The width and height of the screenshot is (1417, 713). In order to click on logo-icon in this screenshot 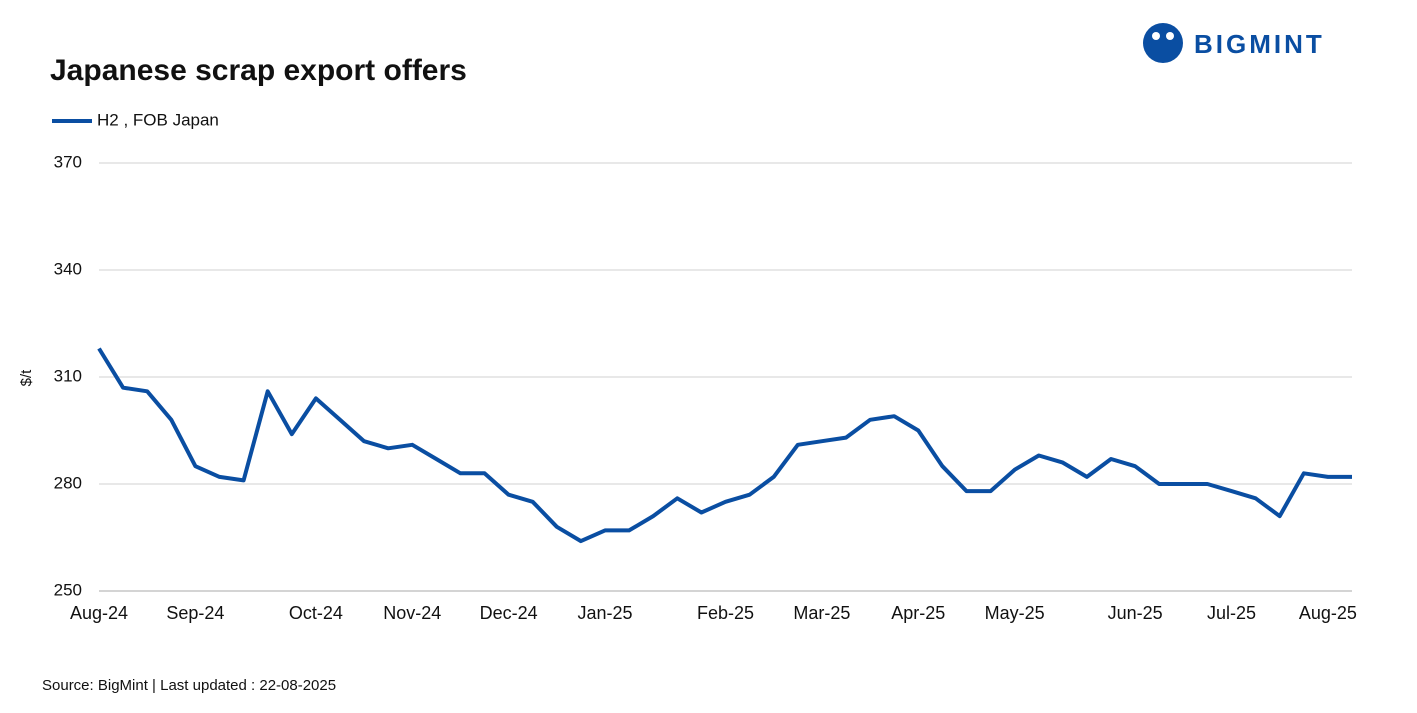, I will do `click(1163, 43)`.